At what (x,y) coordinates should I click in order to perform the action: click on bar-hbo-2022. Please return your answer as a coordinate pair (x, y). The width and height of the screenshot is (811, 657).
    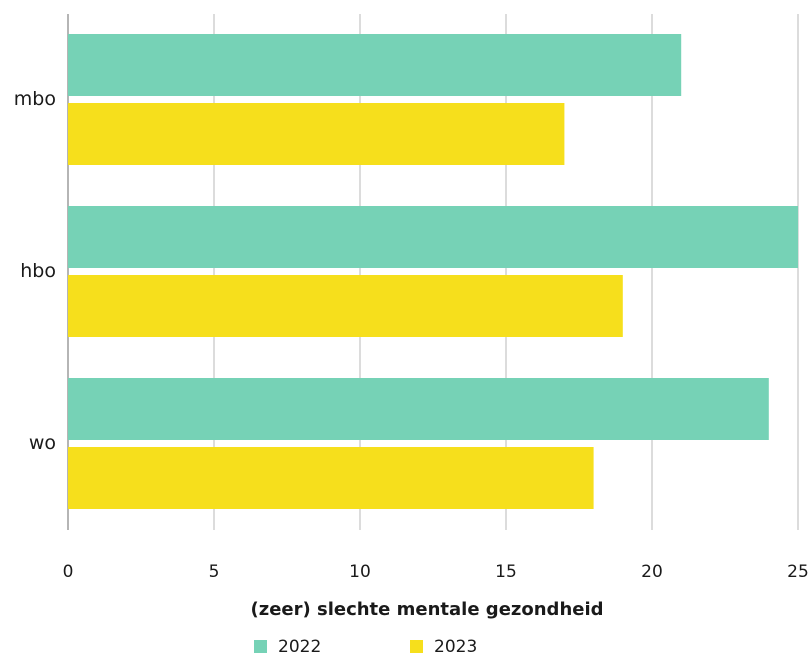
    Looking at the image, I should click on (433, 237).